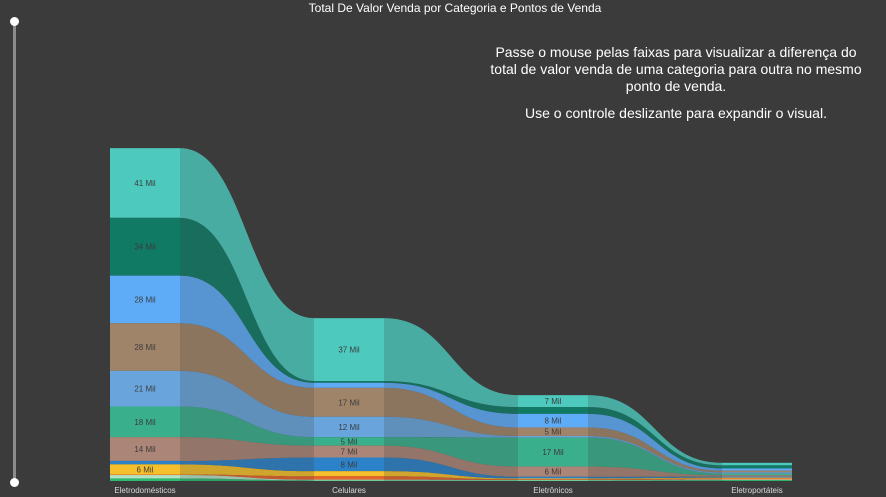 This screenshot has width=886, height=497. I want to click on expand-slider-track, so click(14, 253).